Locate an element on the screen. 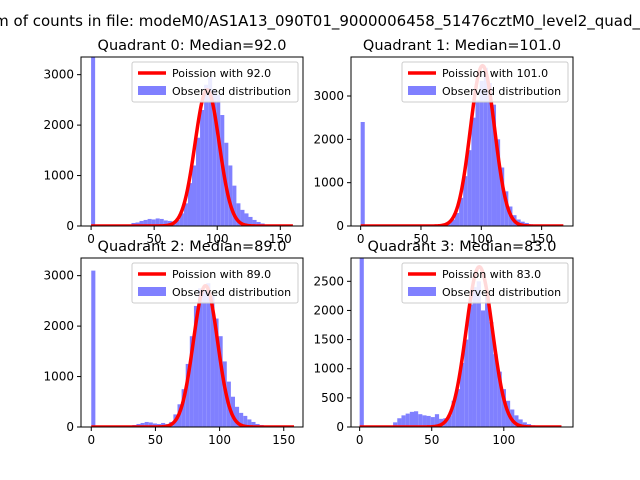  y-tick-label: 500 is located at coordinates (332, 398).